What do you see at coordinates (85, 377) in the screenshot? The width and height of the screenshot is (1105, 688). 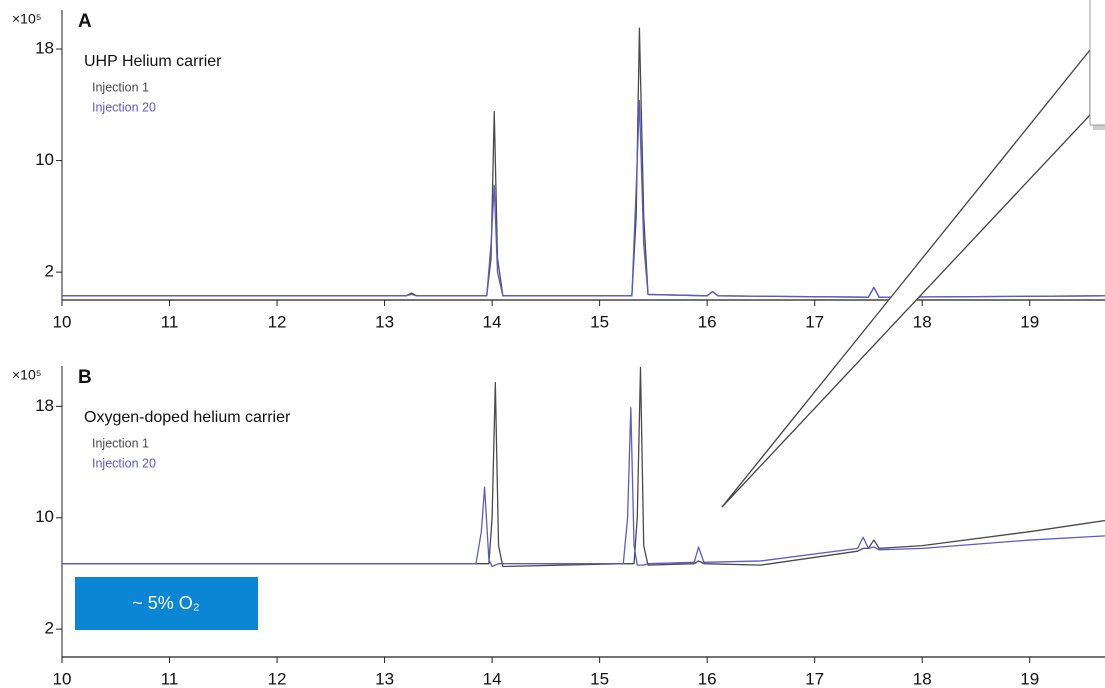 I see `panel-label: B` at bounding box center [85, 377].